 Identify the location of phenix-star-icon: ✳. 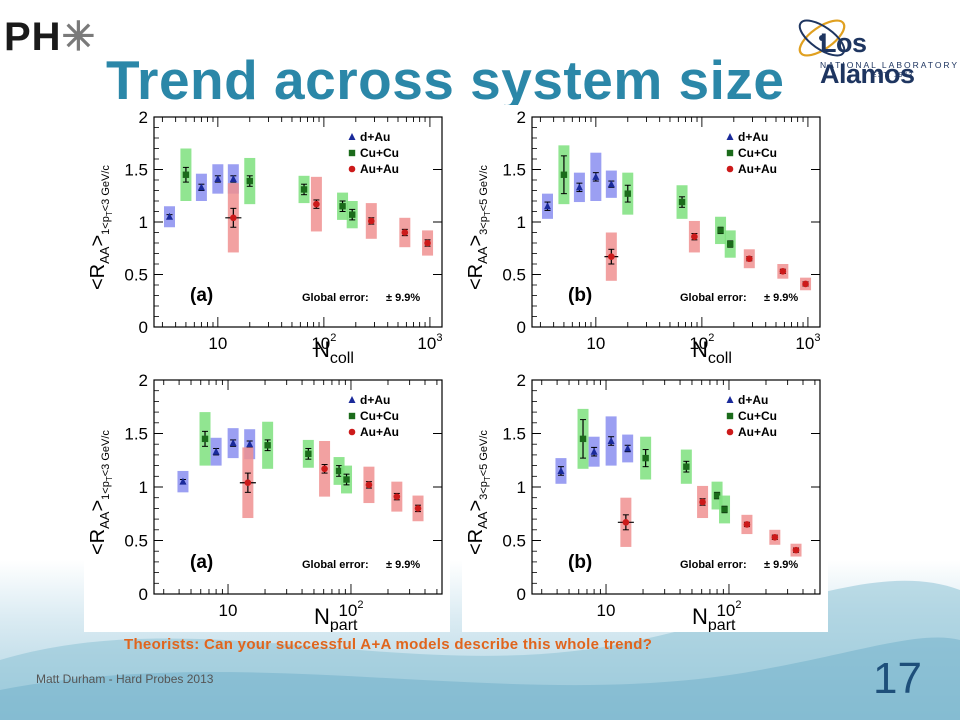
(79, 37).